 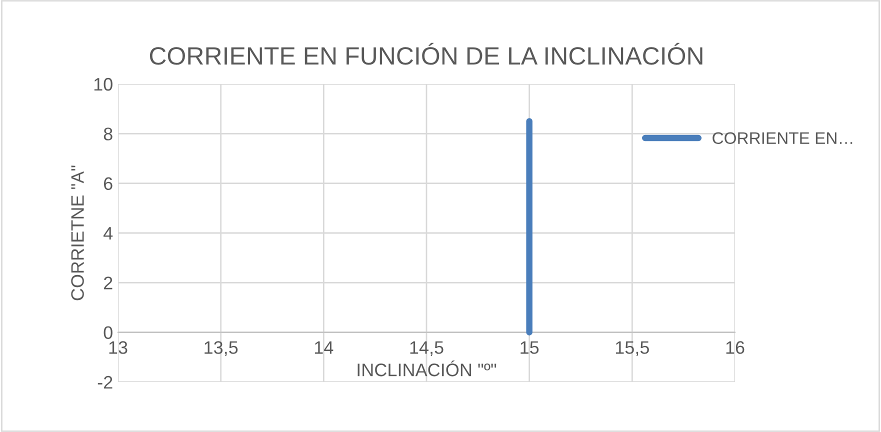 What do you see at coordinates (324, 347) in the screenshot?
I see `x-tick-label: 14` at bounding box center [324, 347].